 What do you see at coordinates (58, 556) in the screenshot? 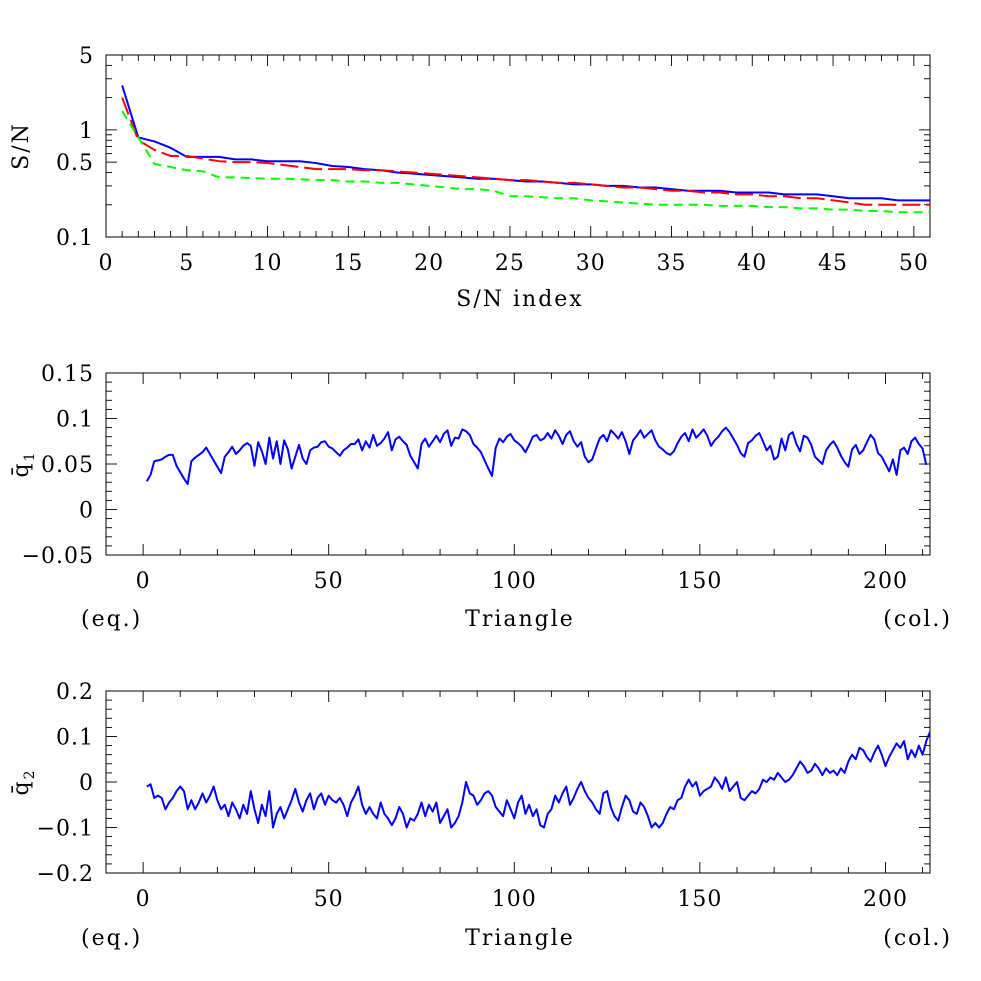
I see `y-tick-label: −0.05` at bounding box center [58, 556].